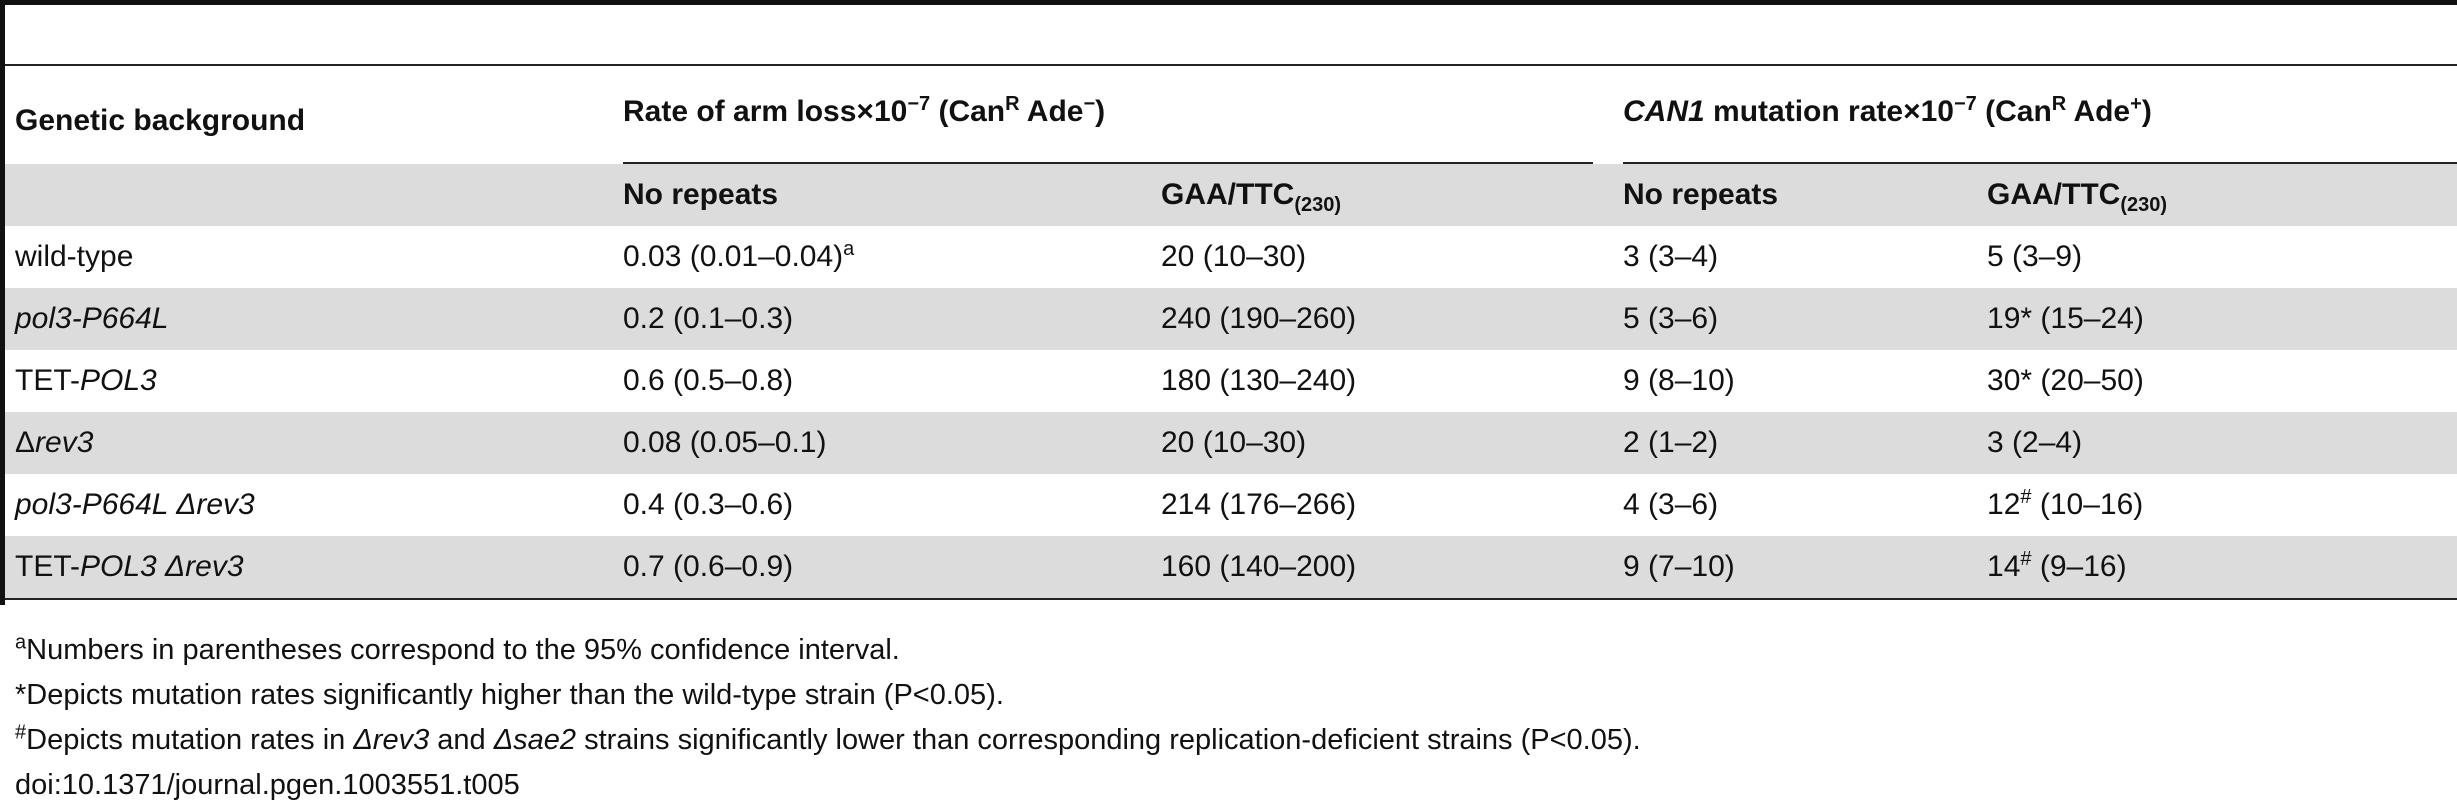 This screenshot has width=2457, height=808. I want to click on header-blank, so click(309, 195).